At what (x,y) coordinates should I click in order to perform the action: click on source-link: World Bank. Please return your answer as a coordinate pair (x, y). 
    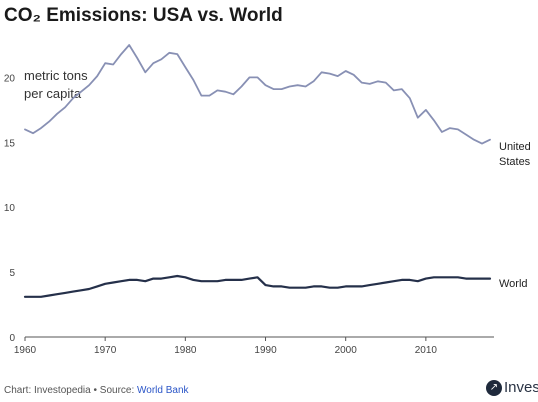
    Looking at the image, I should click on (163, 390).